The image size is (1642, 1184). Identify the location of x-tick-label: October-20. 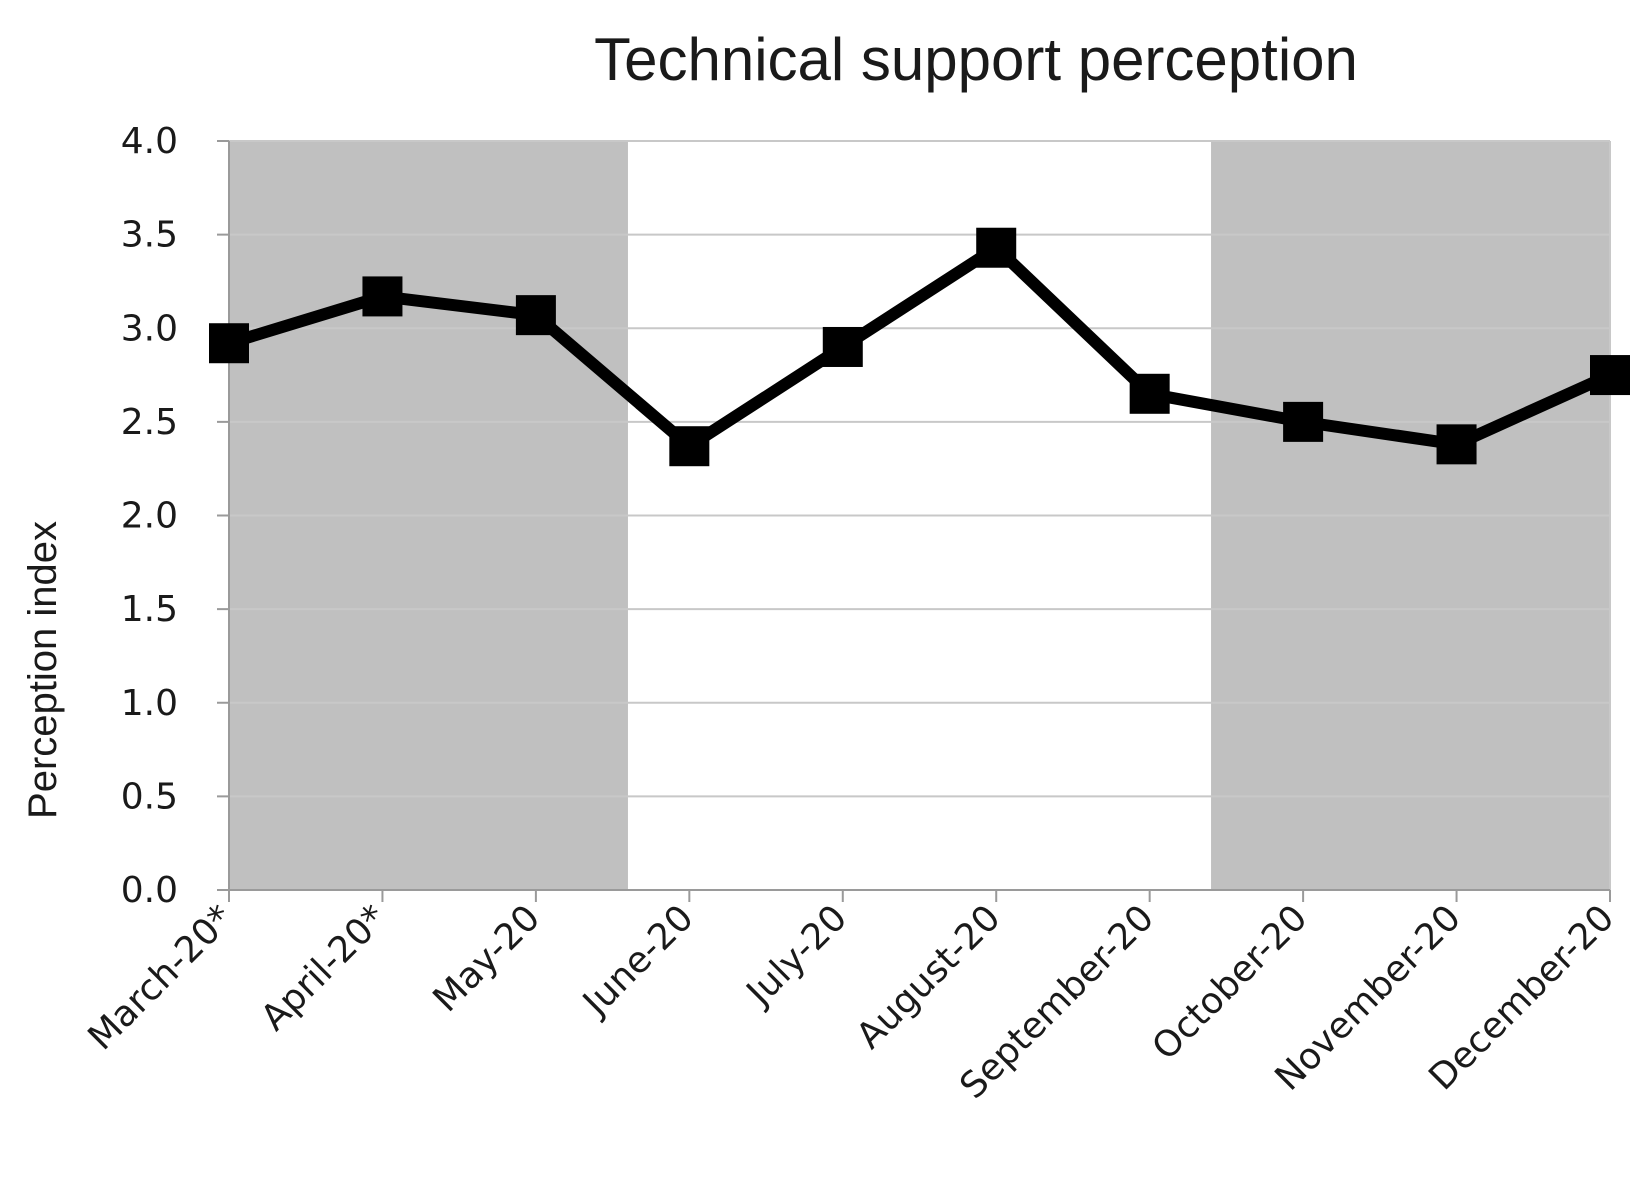
(1230, 982).